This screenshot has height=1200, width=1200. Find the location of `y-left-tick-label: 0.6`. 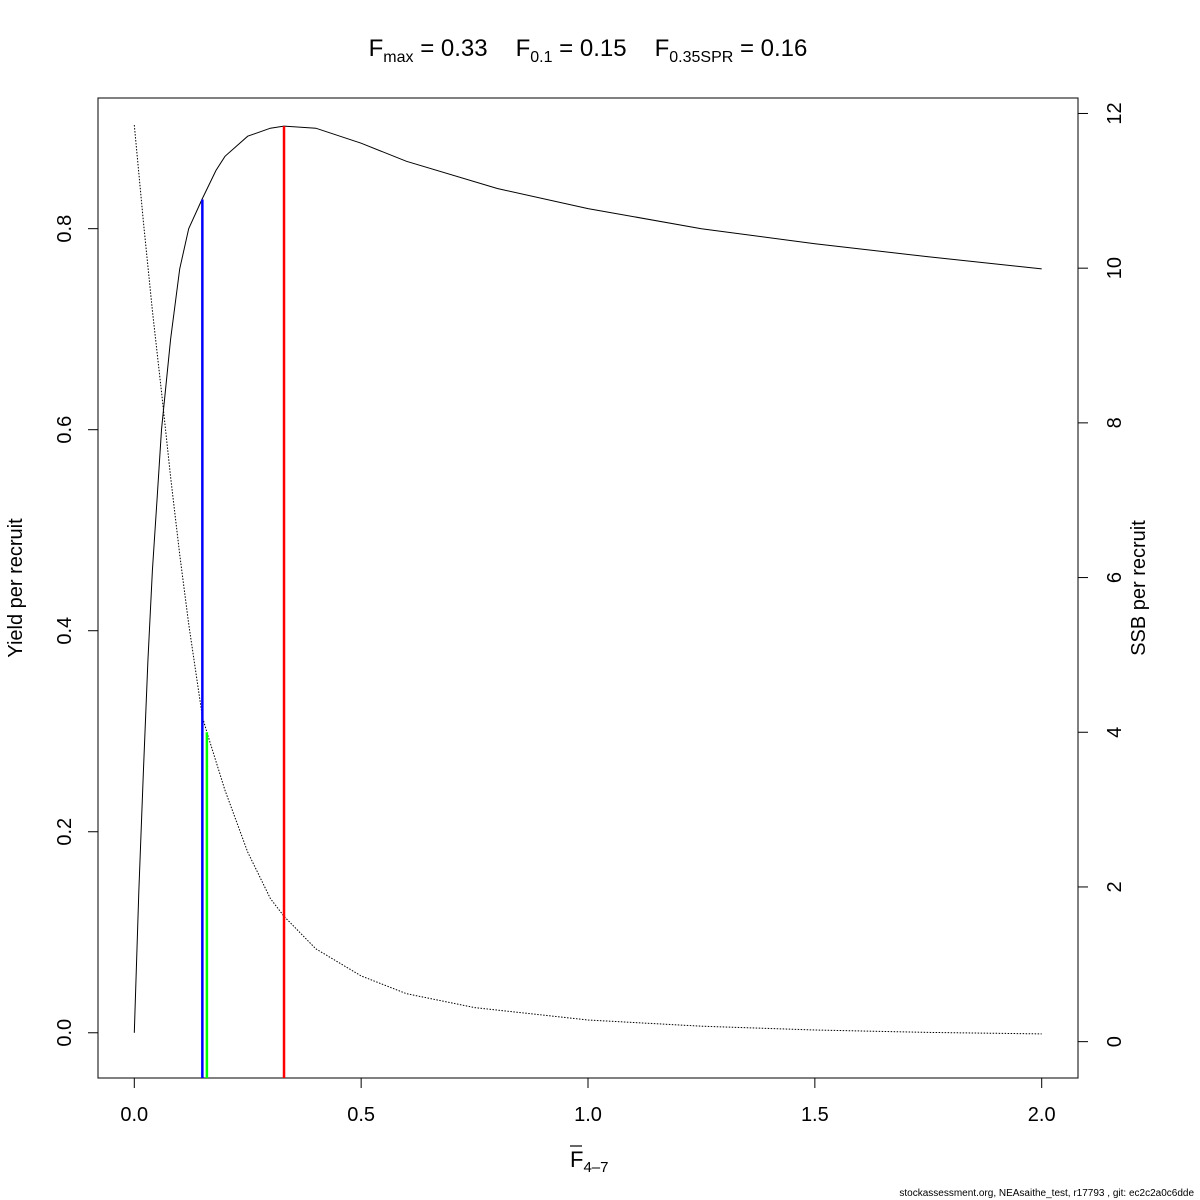

y-left-tick-label: 0.6 is located at coordinates (65, 430).